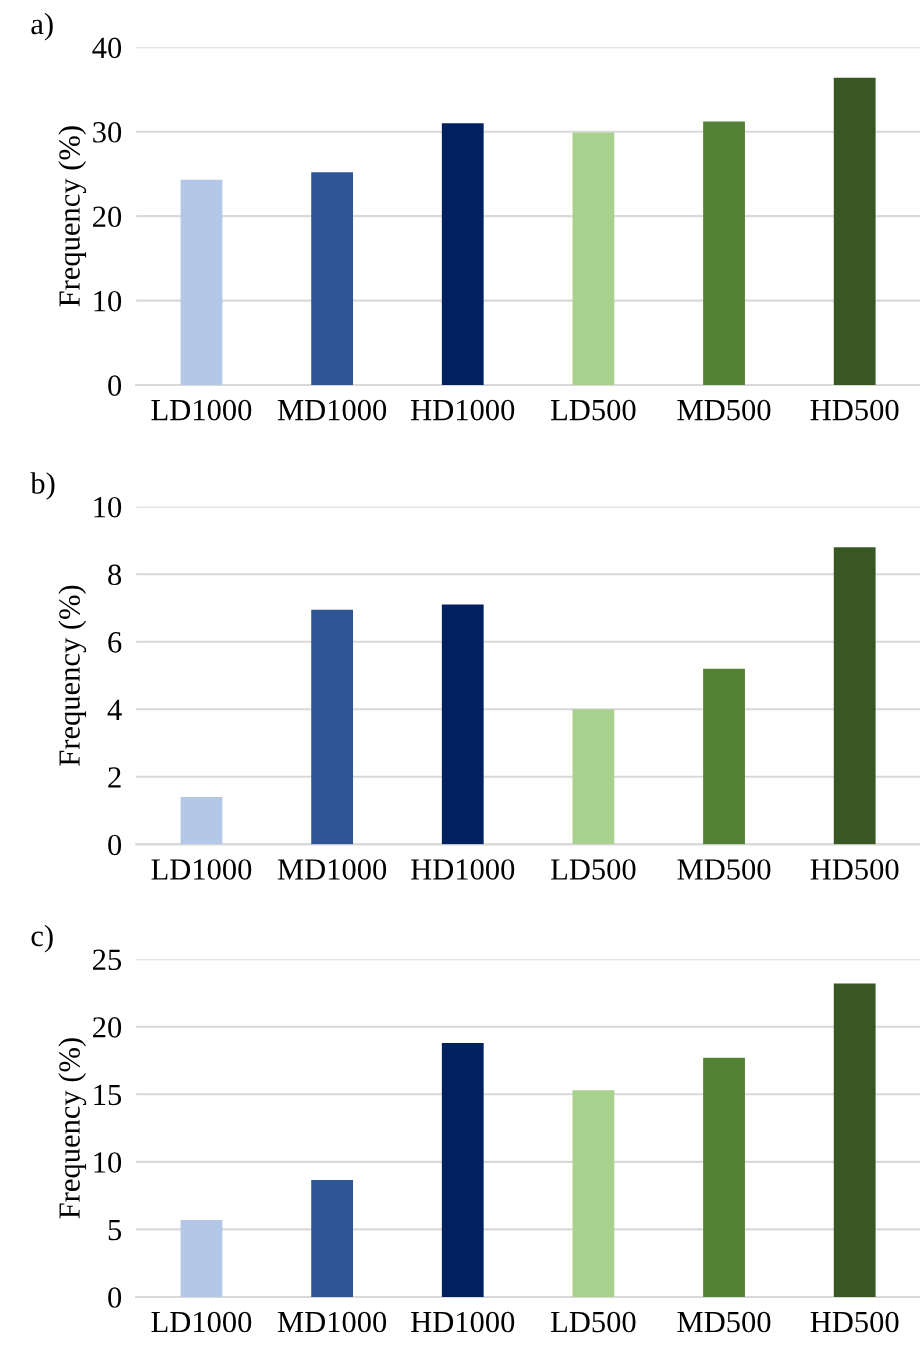 This screenshot has height=1351, width=920. Describe the element at coordinates (114, 709) in the screenshot. I see `y-tick-label: 4` at that location.